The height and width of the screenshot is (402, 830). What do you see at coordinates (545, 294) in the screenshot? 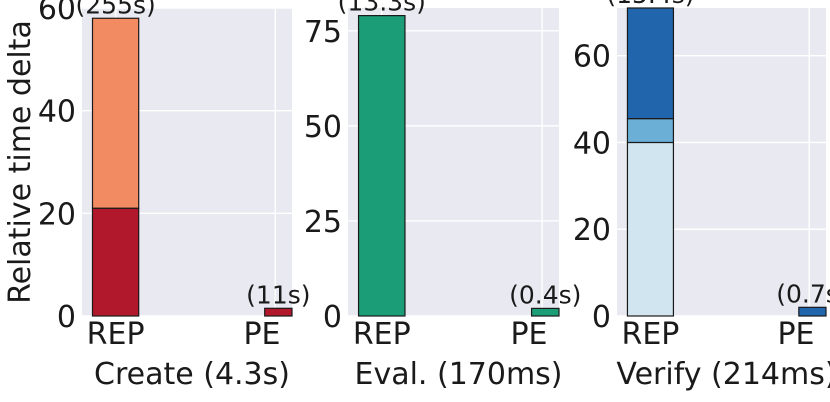
I see `bar-label-pe: (0.4s)` at bounding box center [545, 294].